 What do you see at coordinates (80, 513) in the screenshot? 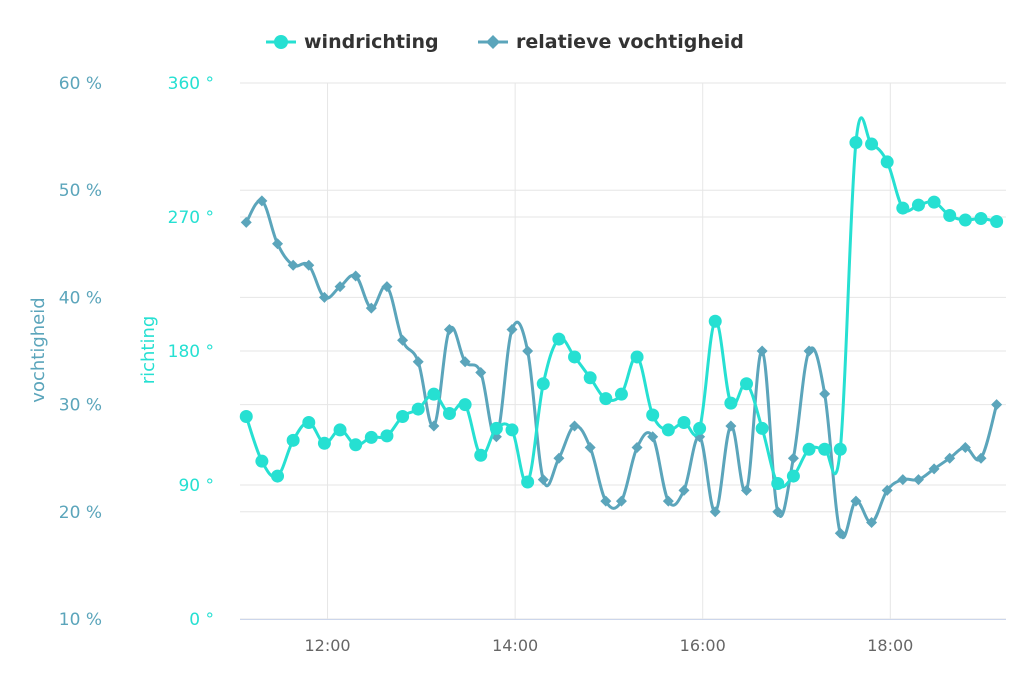
I see `y-tick-vochtigheid: 20 %` at bounding box center [80, 513].